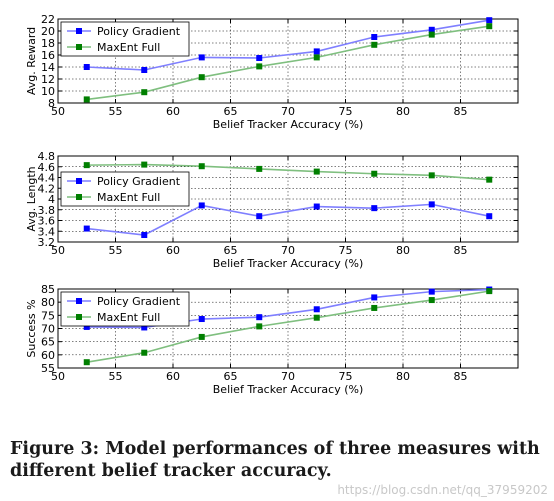 This screenshot has height=501, width=554. Describe the element at coordinates (48, 302) in the screenshot. I see `y-tick-label: 80` at that location.